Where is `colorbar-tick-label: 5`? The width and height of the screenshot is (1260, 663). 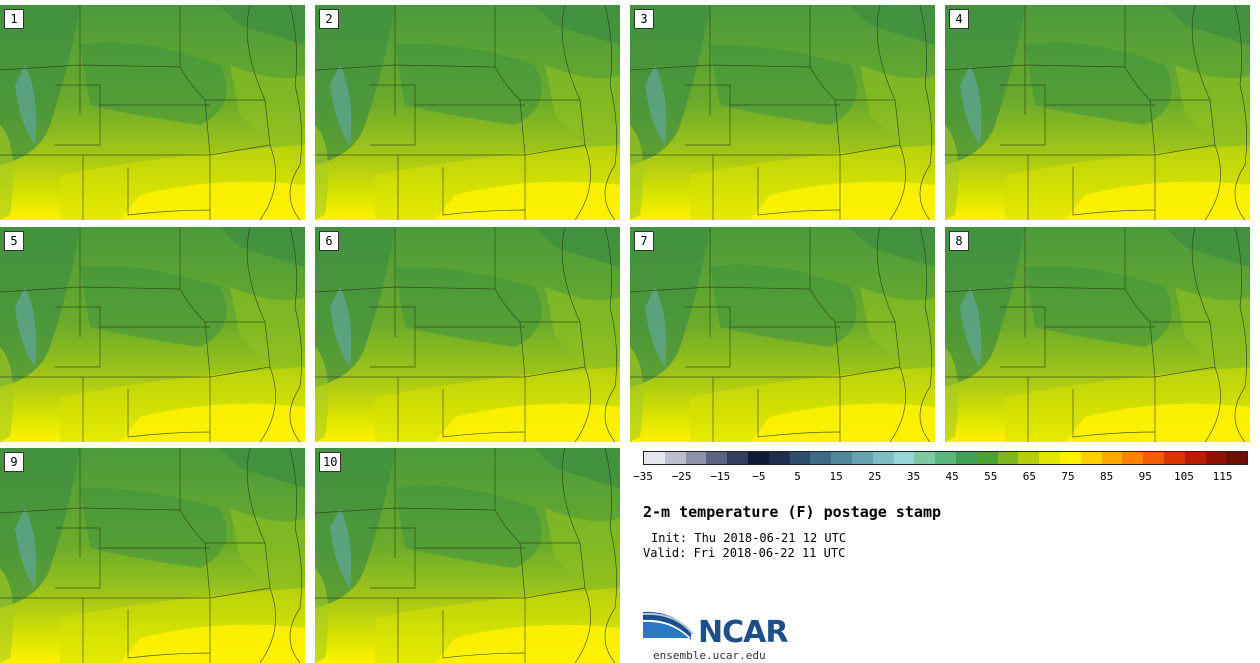 colorbar-tick-label: 5 is located at coordinates (797, 476).